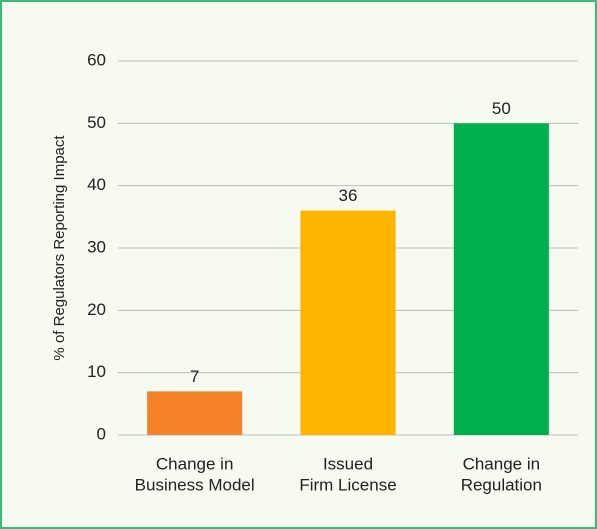 The width and height of the screenshot is (597, 529). Describe the element at coordinates (347, 484) in the screenshot. I see `x-tick-label: Firm License` at that location.